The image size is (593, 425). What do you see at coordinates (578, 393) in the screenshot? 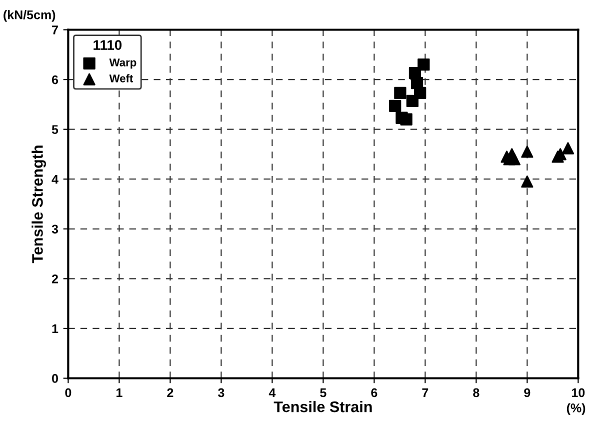
I see `x-tick-label: 10` at bounding box center [578, 393].